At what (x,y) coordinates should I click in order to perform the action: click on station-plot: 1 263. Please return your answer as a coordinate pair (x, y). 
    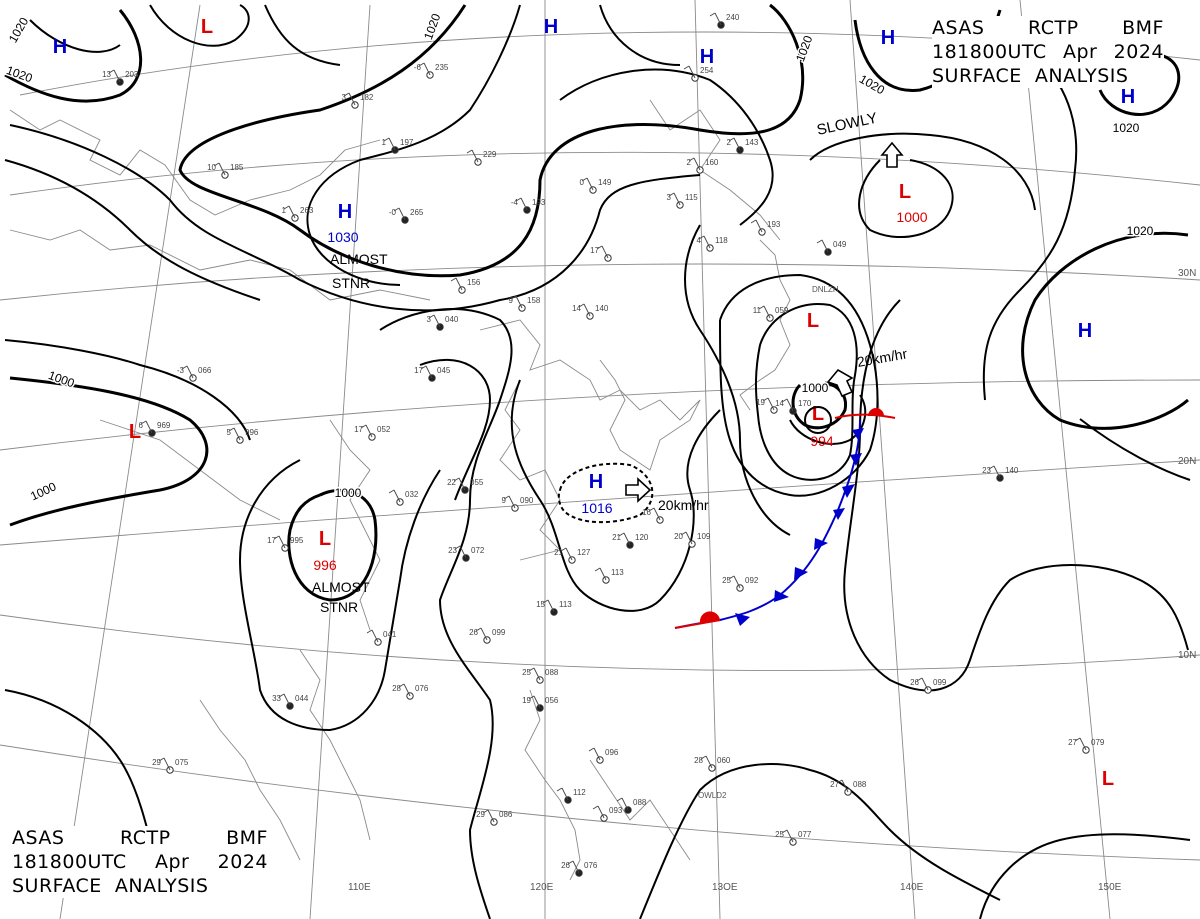
    Looking at the image, I should click on (298, 213).